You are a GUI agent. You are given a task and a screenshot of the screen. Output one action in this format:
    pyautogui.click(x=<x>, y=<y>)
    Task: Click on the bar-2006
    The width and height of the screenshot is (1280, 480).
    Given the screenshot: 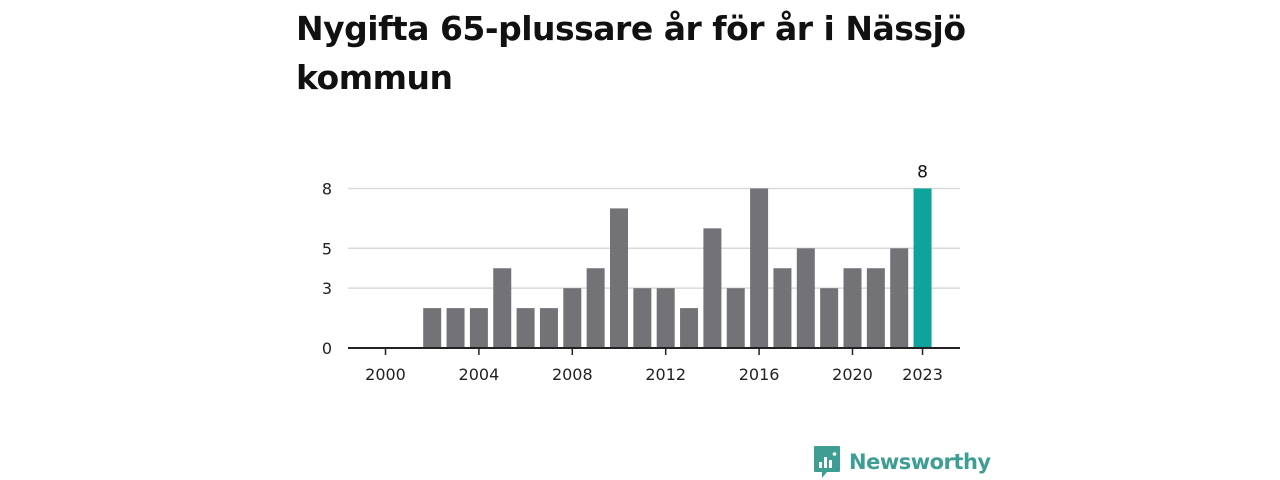 What is the action you would take?
    pyautogui.click(x=525, y=328)
    